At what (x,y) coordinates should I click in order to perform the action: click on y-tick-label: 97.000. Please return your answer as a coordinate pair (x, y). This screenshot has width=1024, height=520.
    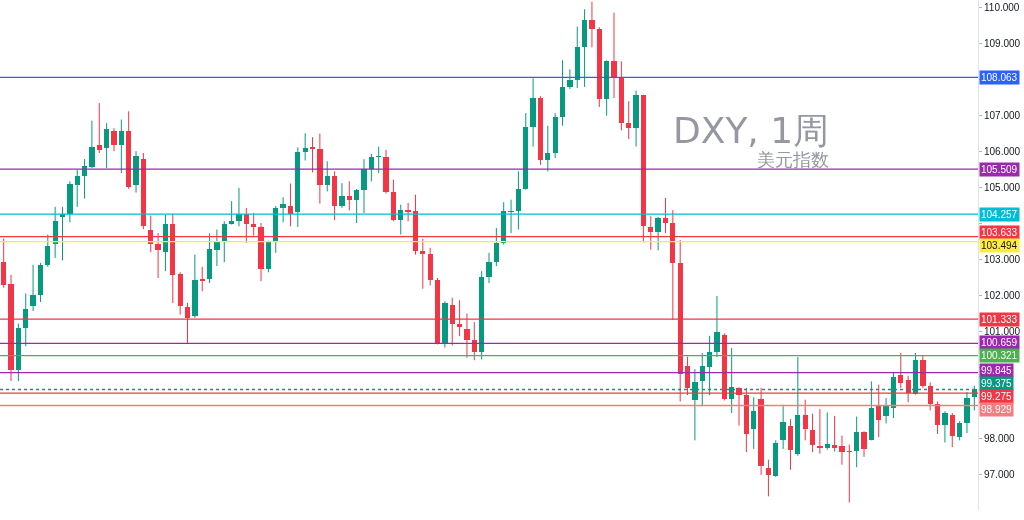
    Looking at the image, I should click on (1000, 475).